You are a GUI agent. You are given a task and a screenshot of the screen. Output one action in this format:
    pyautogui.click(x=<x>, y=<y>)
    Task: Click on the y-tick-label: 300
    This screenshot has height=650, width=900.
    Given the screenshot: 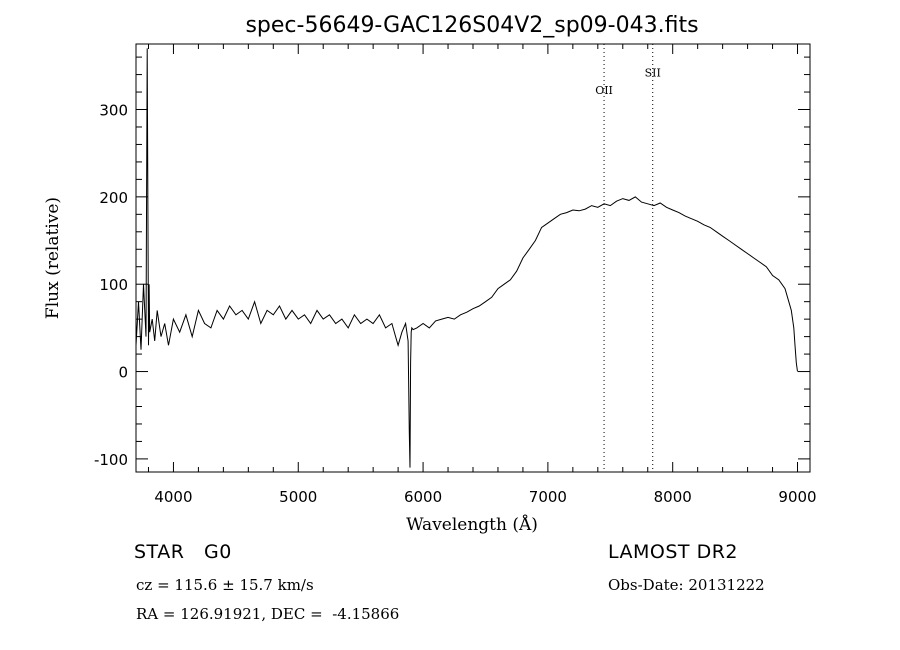 What is the action you would take?
    pyautogui.click(x=113, y=111)
    